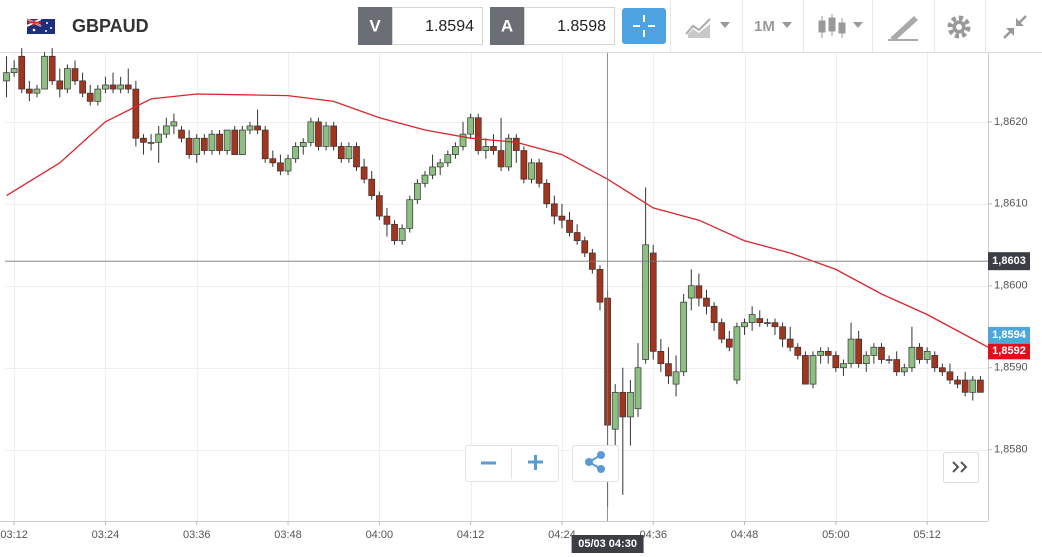 The width and height of the screenshot is (1042, 557). Describe the element at coordinates (773, 26) in the screenshot. I see `timeframe-button: 1M` at that location.